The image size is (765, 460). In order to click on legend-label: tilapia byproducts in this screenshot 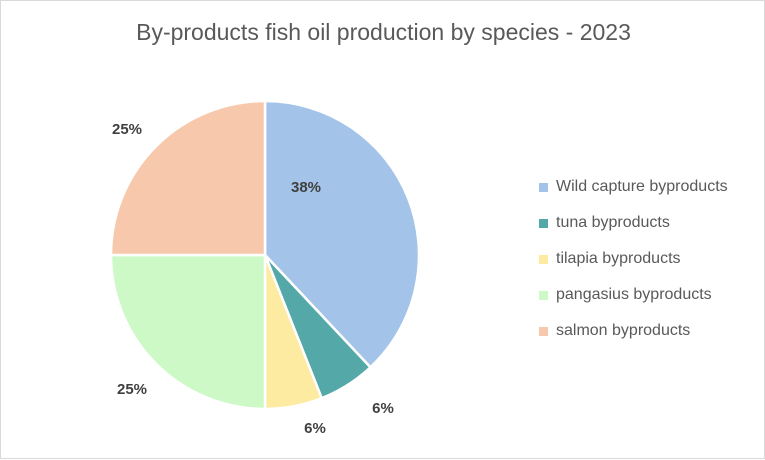, I will do `click(618, 258)`.